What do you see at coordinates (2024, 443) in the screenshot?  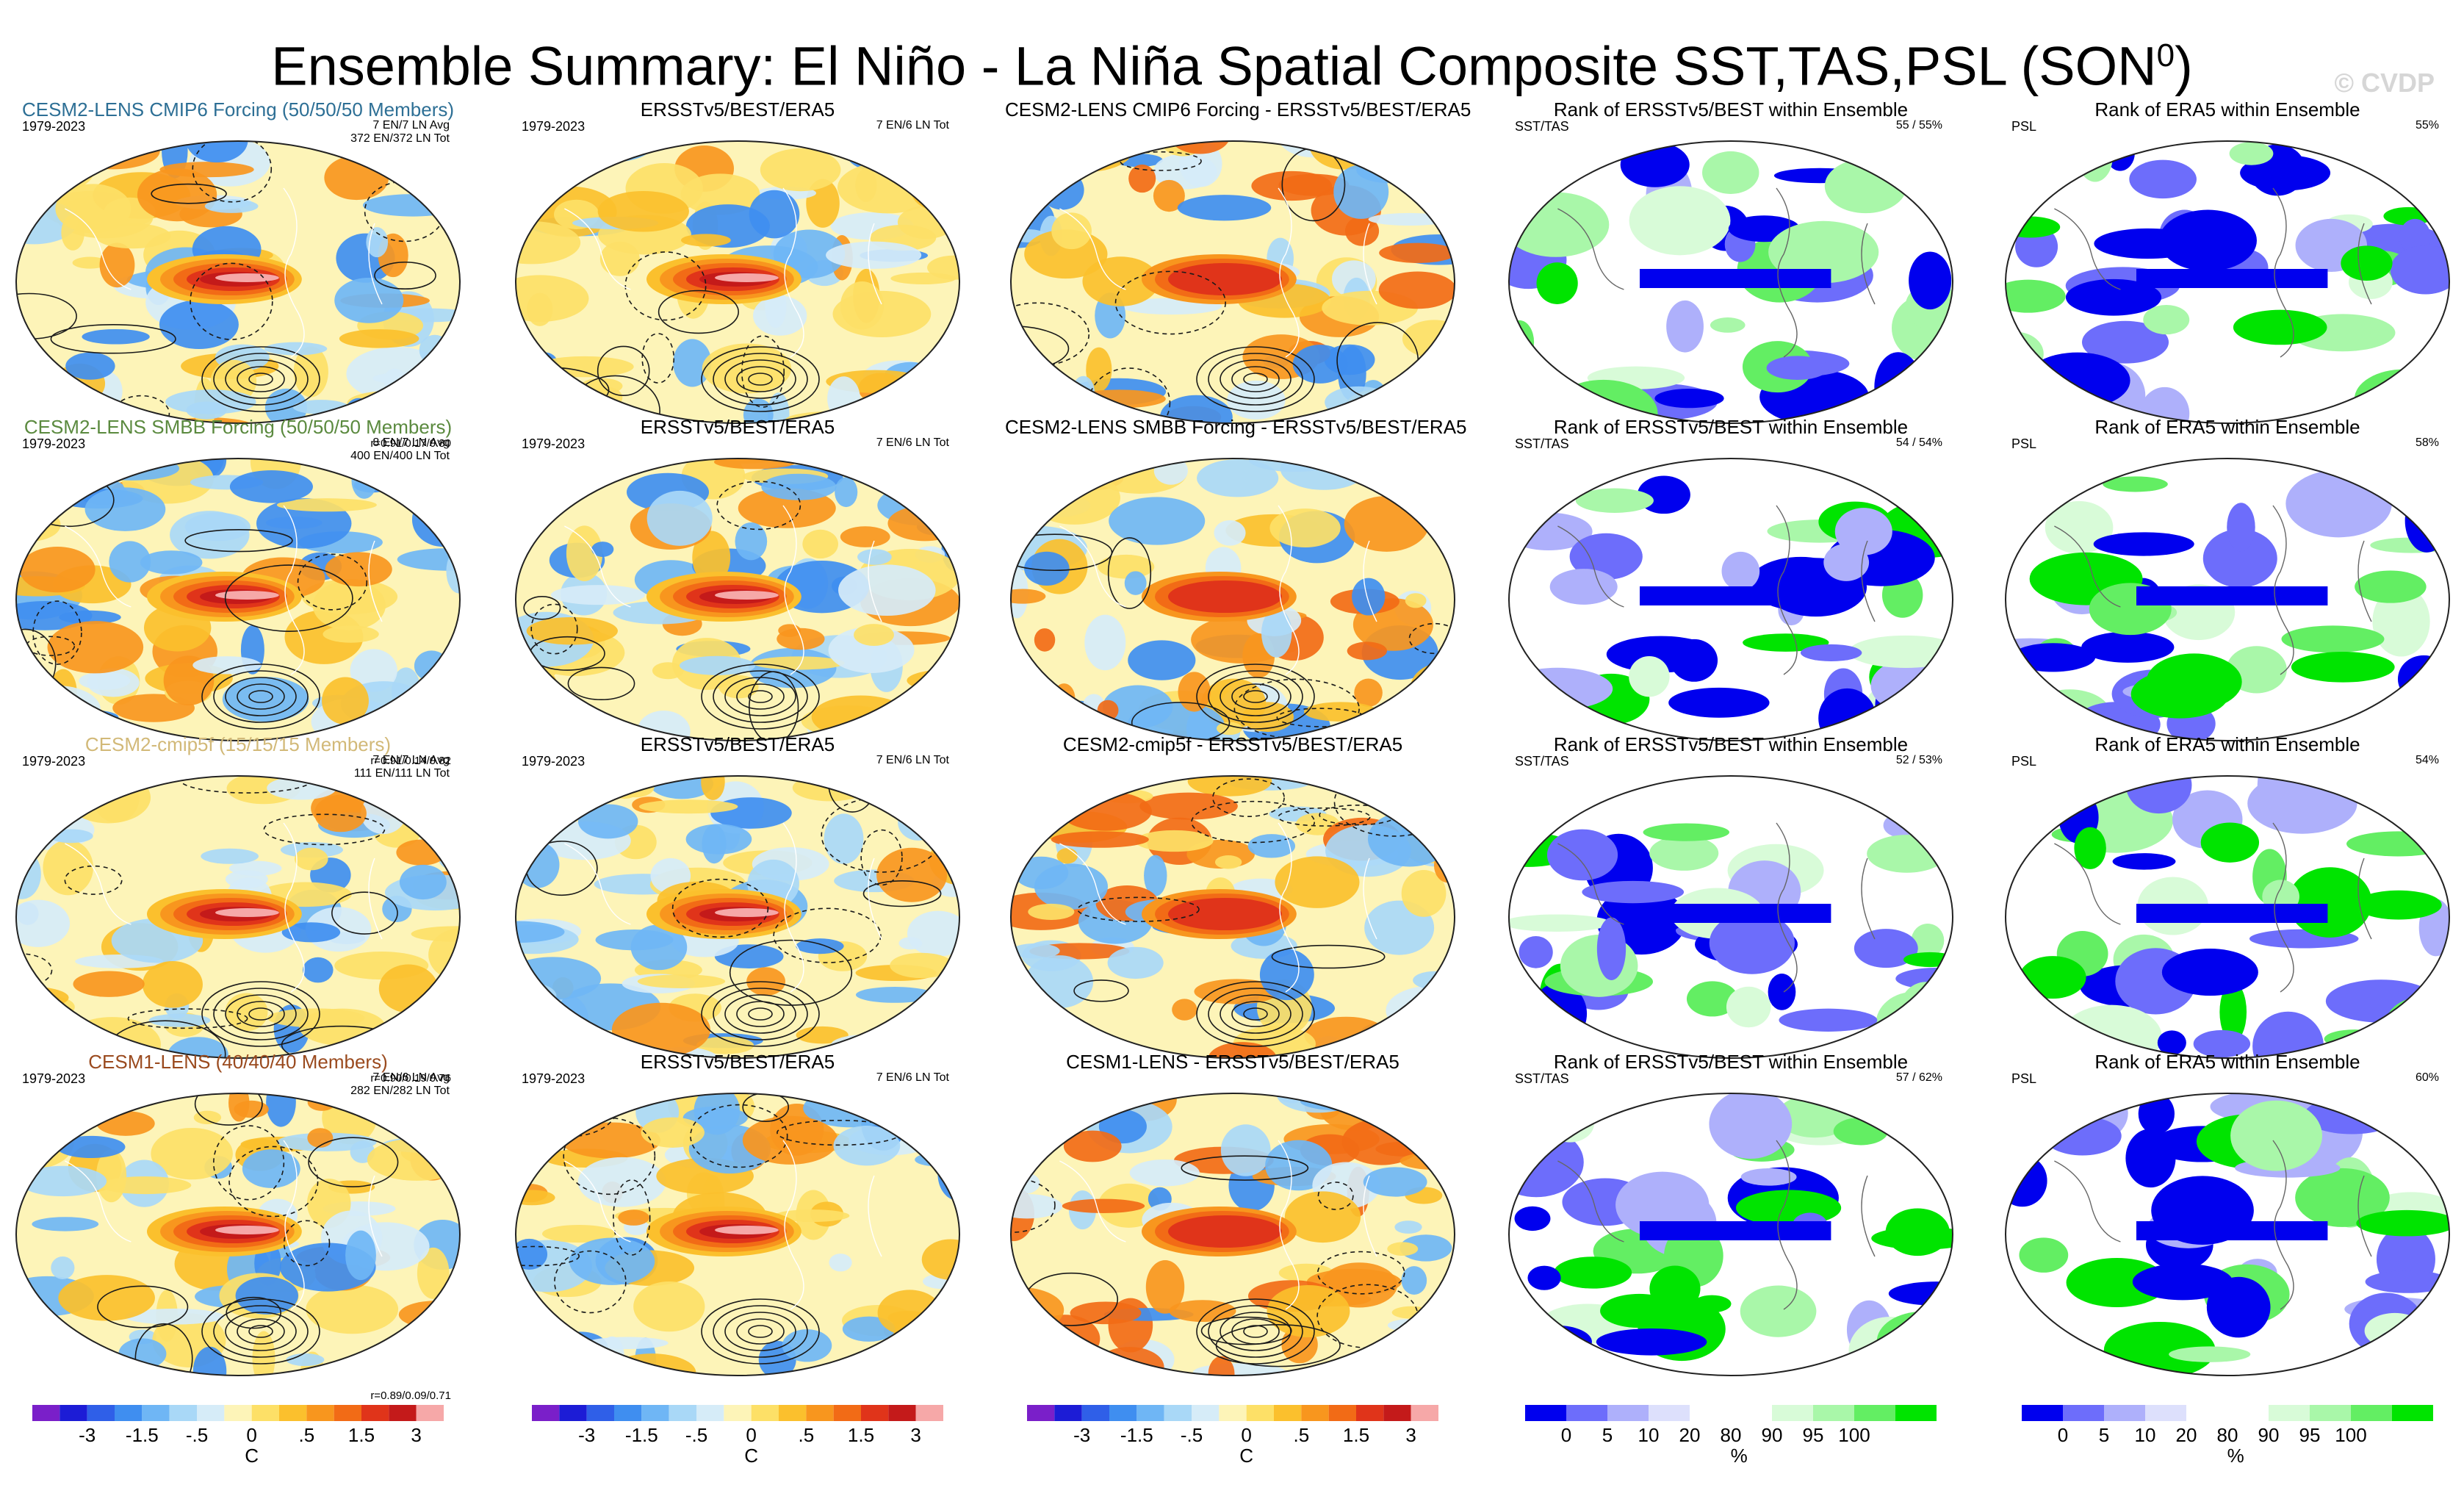 I see `variable-label: PSL` at bounding box center [2024, 443].